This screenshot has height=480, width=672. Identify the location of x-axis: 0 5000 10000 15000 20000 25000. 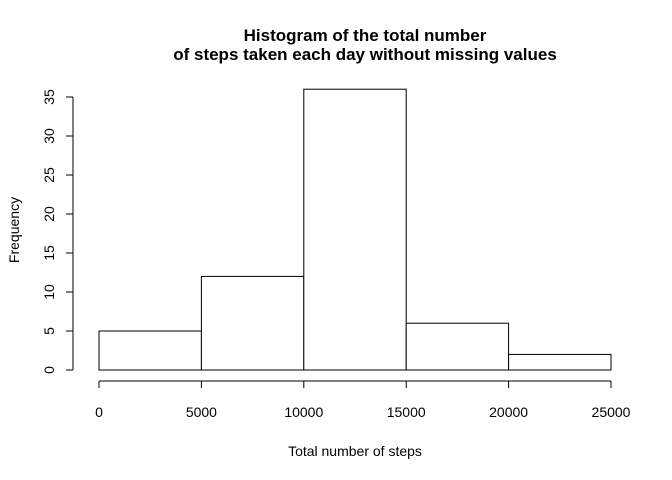
(363, 400).